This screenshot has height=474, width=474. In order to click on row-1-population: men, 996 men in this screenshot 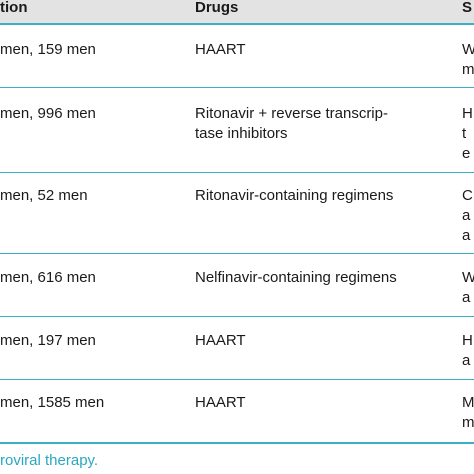, I will do `click(48, 113)`.